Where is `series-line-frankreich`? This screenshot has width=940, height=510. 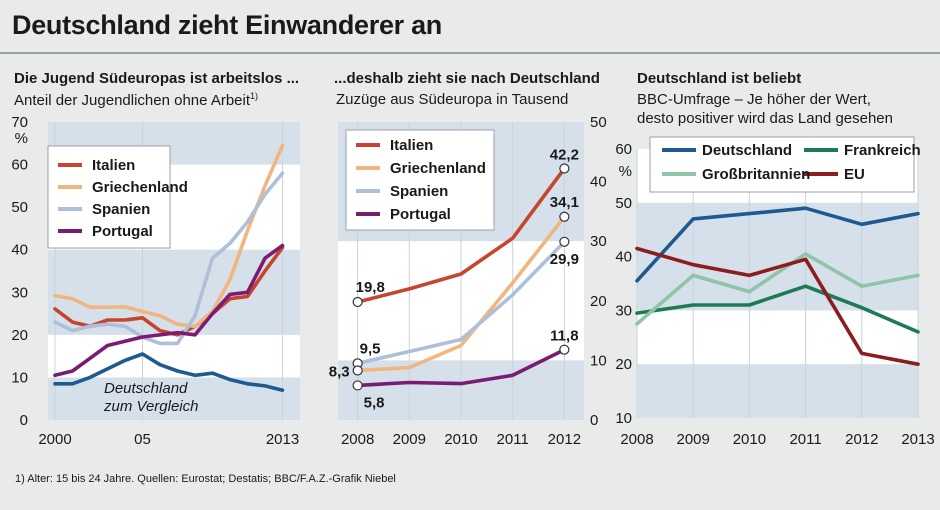
series-line-frankreich is located at coordinates (777, 309).